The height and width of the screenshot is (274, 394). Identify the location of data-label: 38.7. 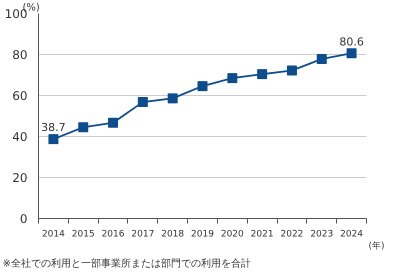
(53, 127).